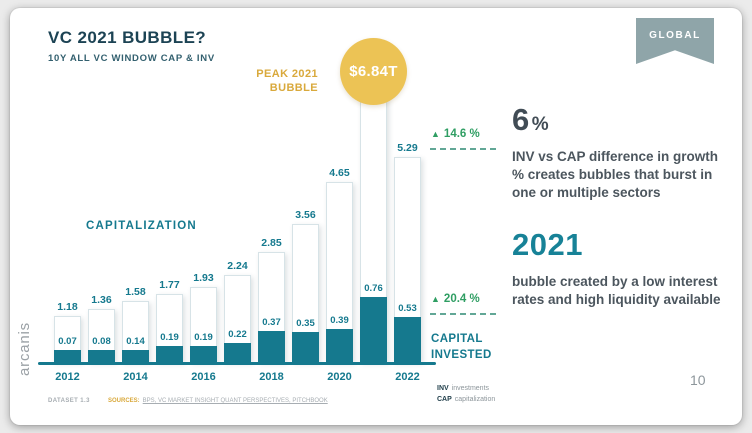  What do you see at coordinates (407, 377) in the screenshot?
I see `x-tick-label: 2022` at bounding box center [407, 377].